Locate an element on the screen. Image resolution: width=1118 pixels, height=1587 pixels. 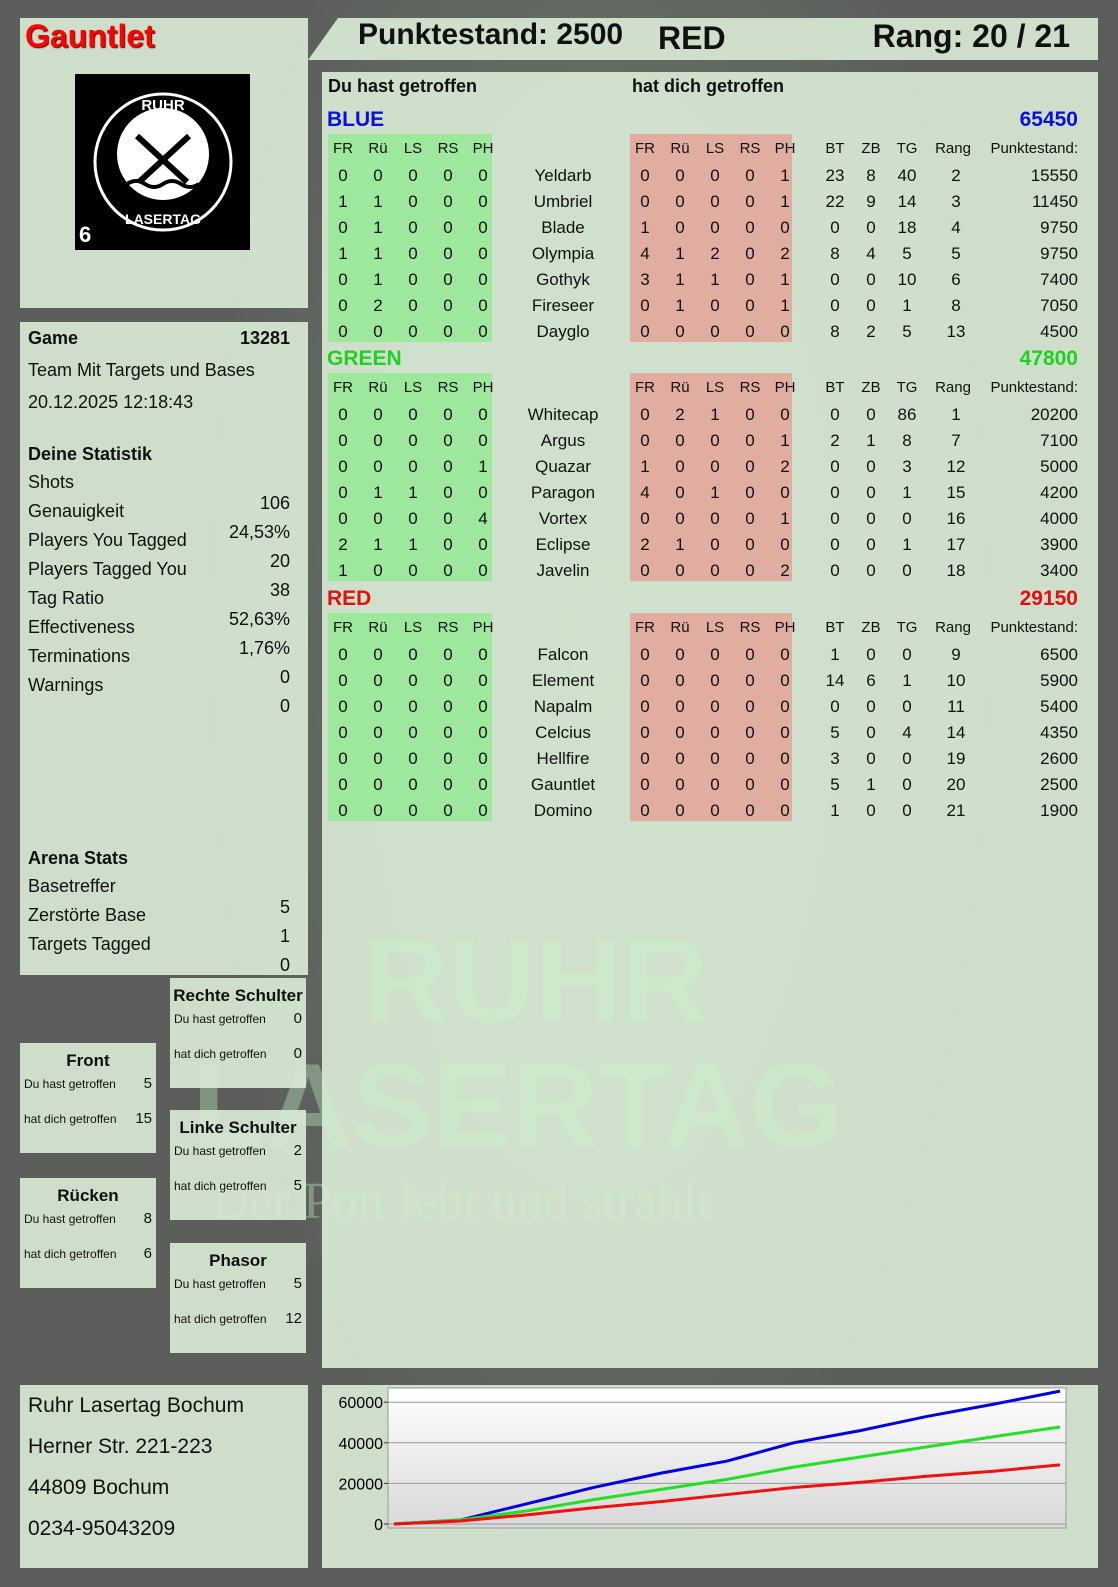
you-hit-cell: 2 is located at coordinates (343, 544).